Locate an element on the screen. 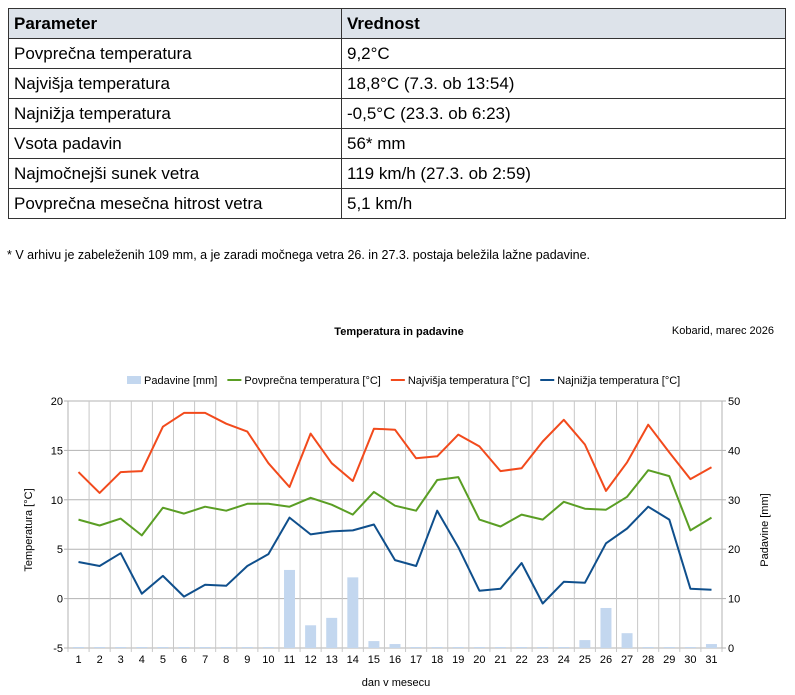 Image resolution: width=795 pixels, height=695 pixels. y2-axis-label: Padavine [mm] is located at coordinates (765, 529).